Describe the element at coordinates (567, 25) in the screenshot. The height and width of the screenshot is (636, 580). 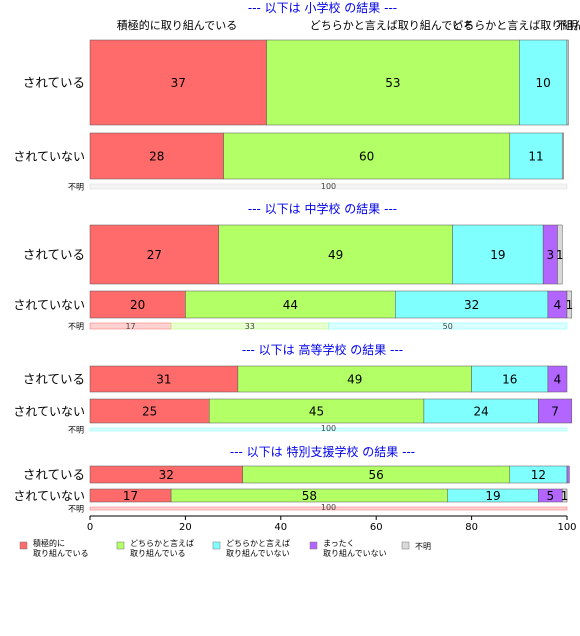
I see `header-label: 不明` at that location.